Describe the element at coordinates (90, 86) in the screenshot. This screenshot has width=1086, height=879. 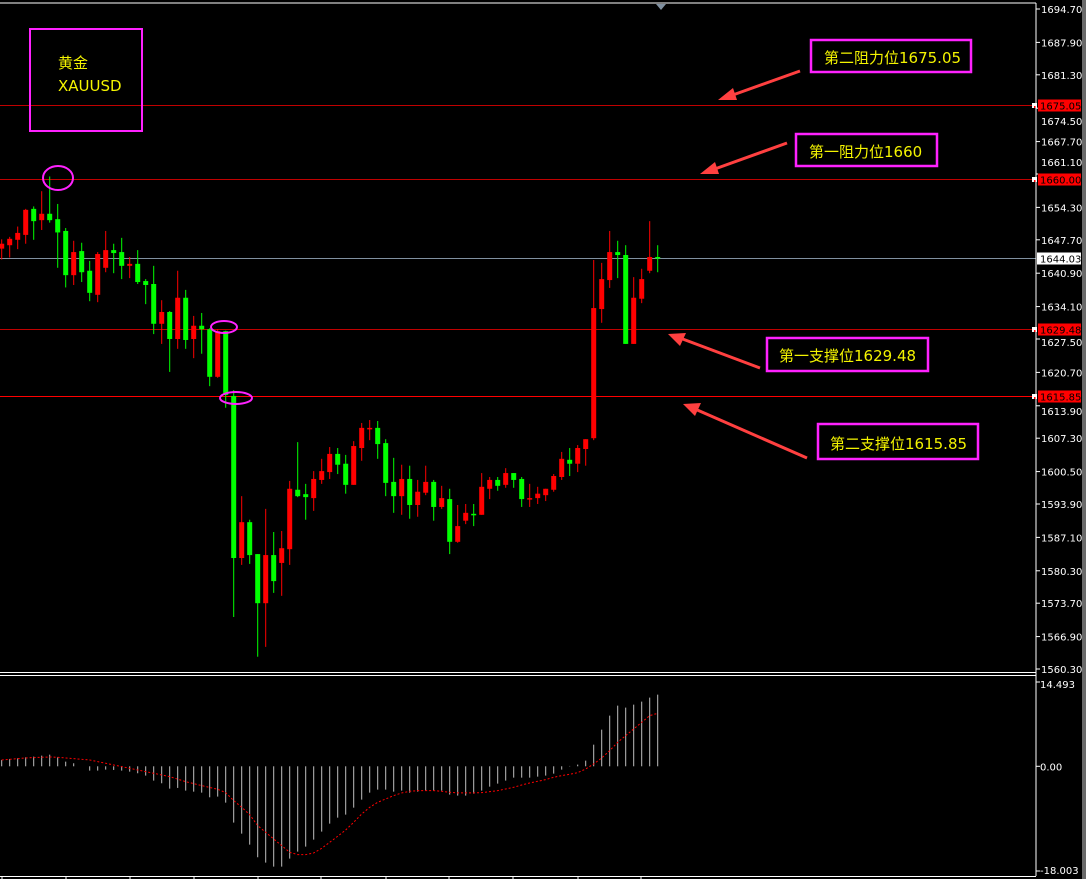
I see `symbol-code: XAUUSD` at that location.